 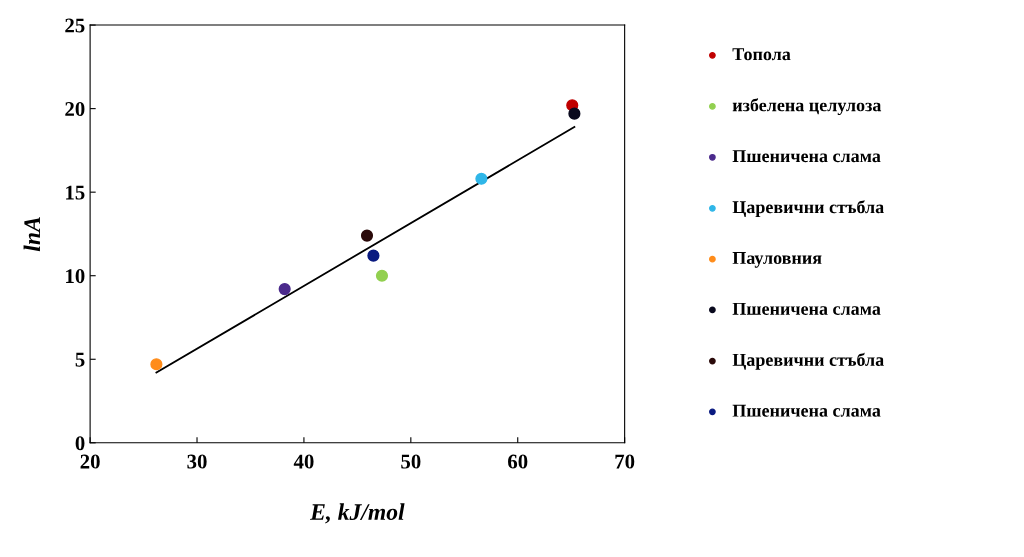 What do you see at coordinates (411, 461) in the screenshot?
I see `x-tick-label: 50` at bounding box center [411, 461].